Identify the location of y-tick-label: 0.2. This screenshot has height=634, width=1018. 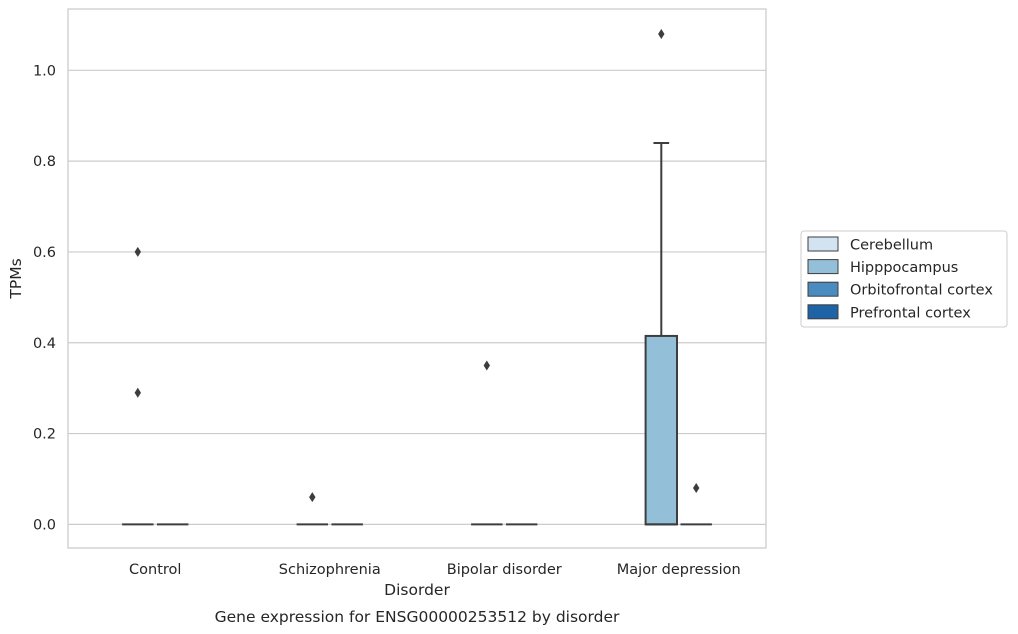
(44, 435).